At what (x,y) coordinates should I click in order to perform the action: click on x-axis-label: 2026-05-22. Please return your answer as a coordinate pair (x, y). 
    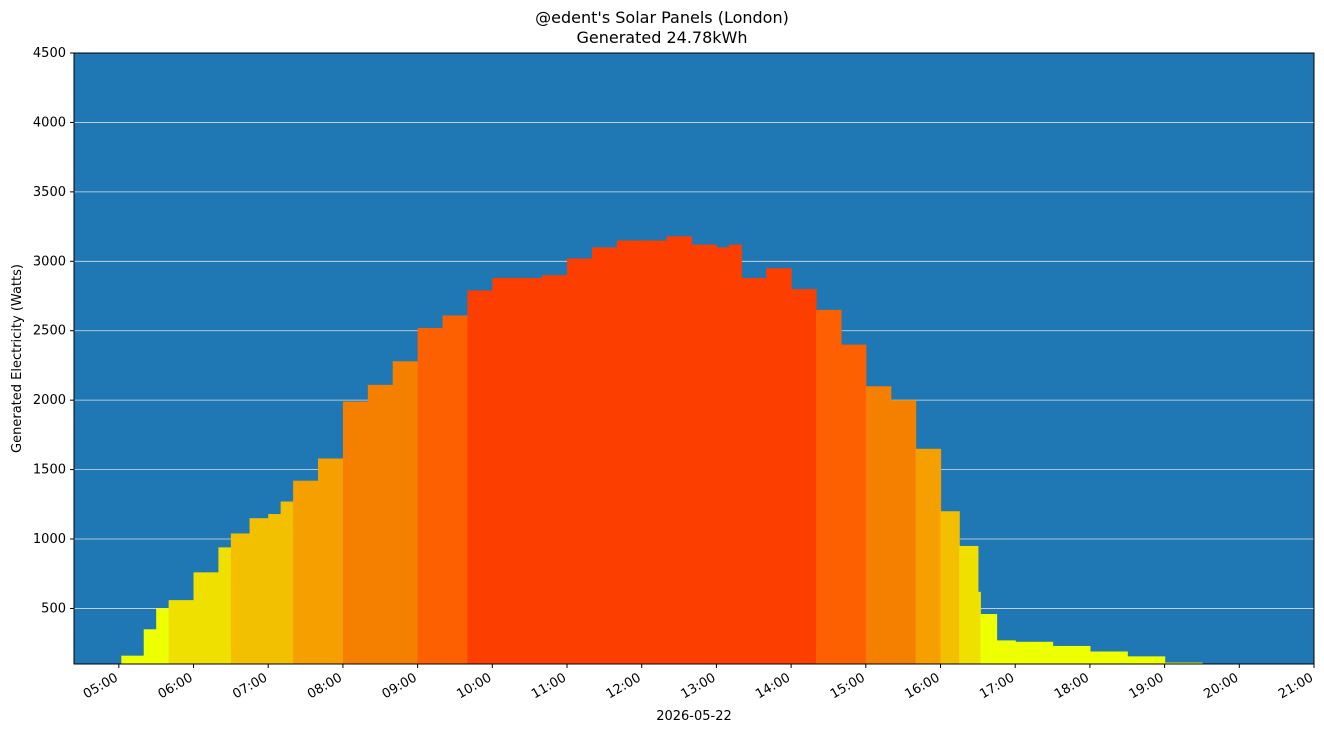
    Looking at the image, I should click on (694, 716).